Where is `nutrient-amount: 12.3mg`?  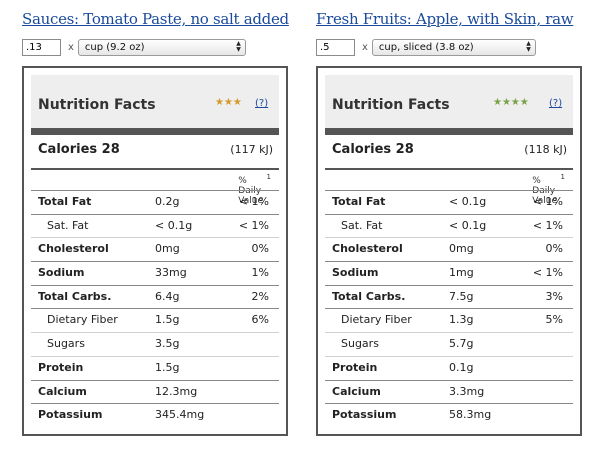
nutrient-amount: 12.3mg is located at coordinates (176, 391).